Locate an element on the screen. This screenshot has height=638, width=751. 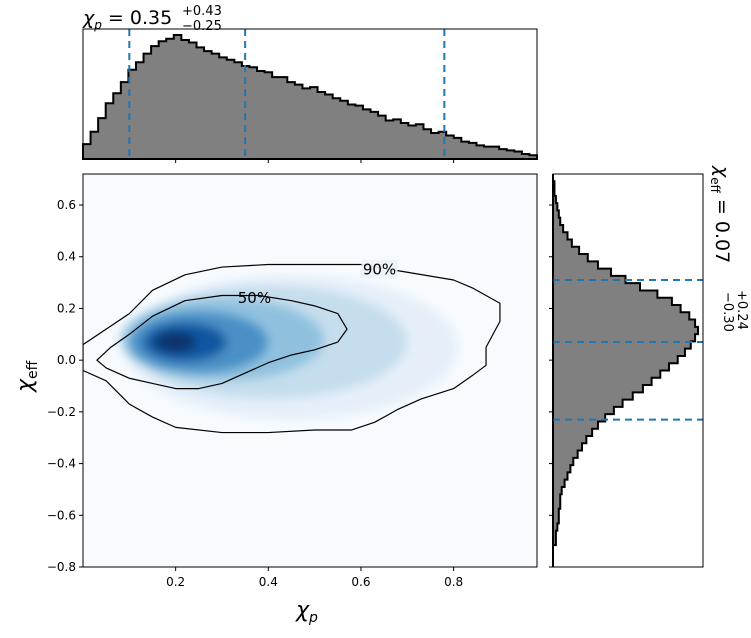
x-tick-label: 0.8 is located at coordinates (453, 582).